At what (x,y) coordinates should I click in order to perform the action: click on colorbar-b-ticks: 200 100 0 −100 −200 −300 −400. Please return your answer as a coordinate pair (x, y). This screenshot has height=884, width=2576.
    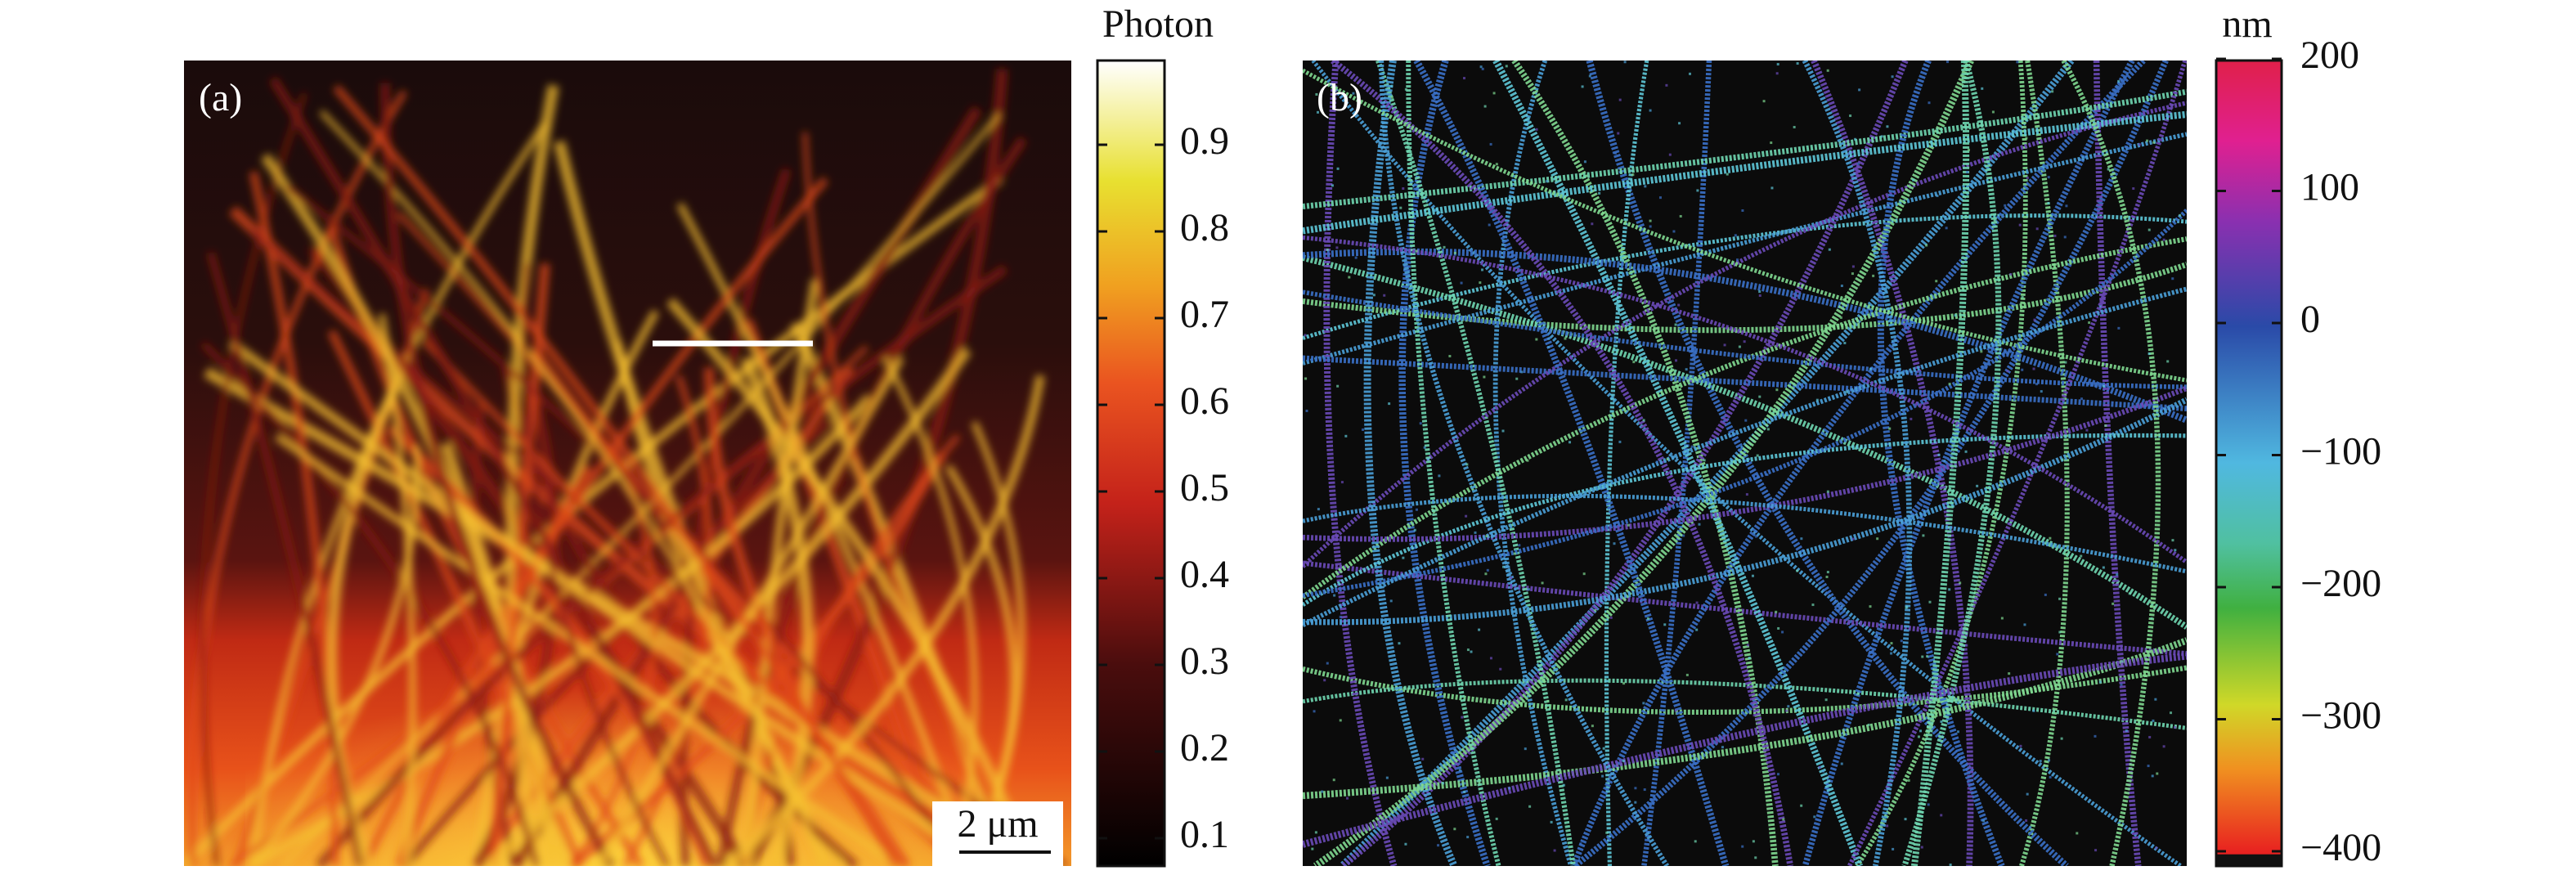
    Looking at the image, I should click on (2298, 452).